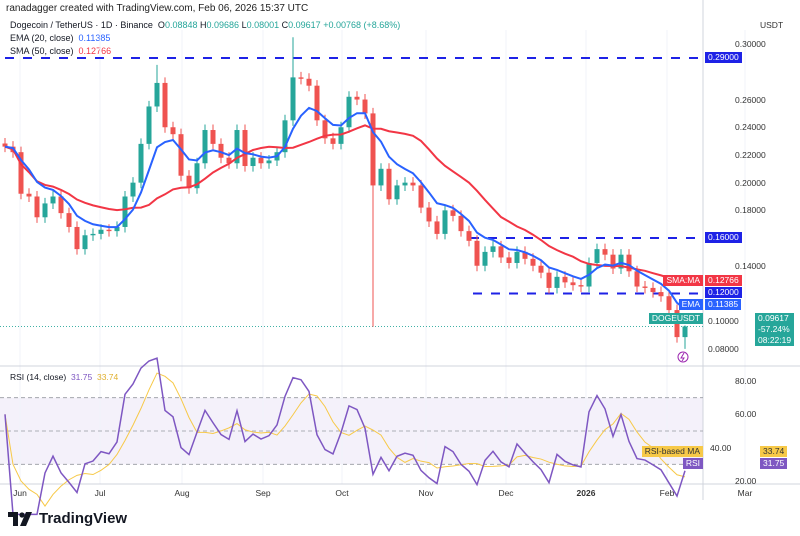  What do you see at coordinates (205, 51) in the screenshot?
I see `sma-legend: SMA (50, close) 0.12766` at bounding box center [205, 51].